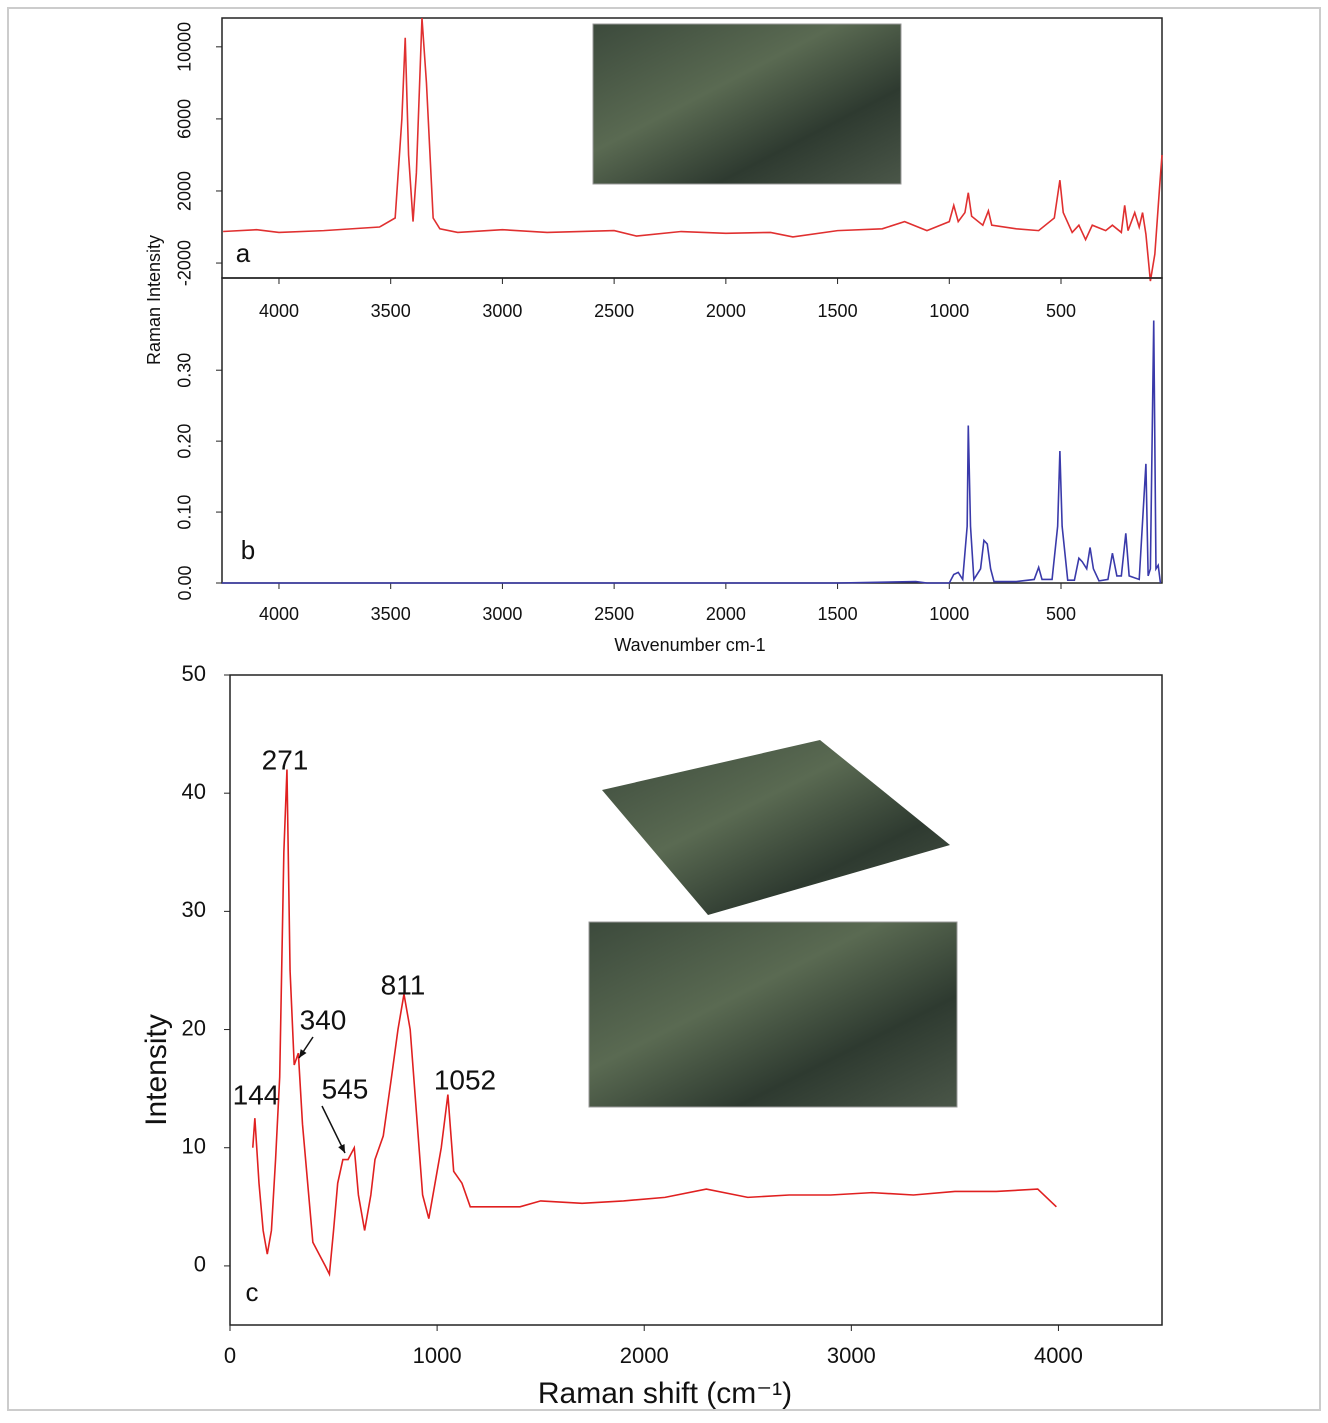 The width and height of the screenshot is (1328, 1423). Describe the element at coordinates (285, 759) in the screenshot. I see `peak-annotation: 271` at that location.